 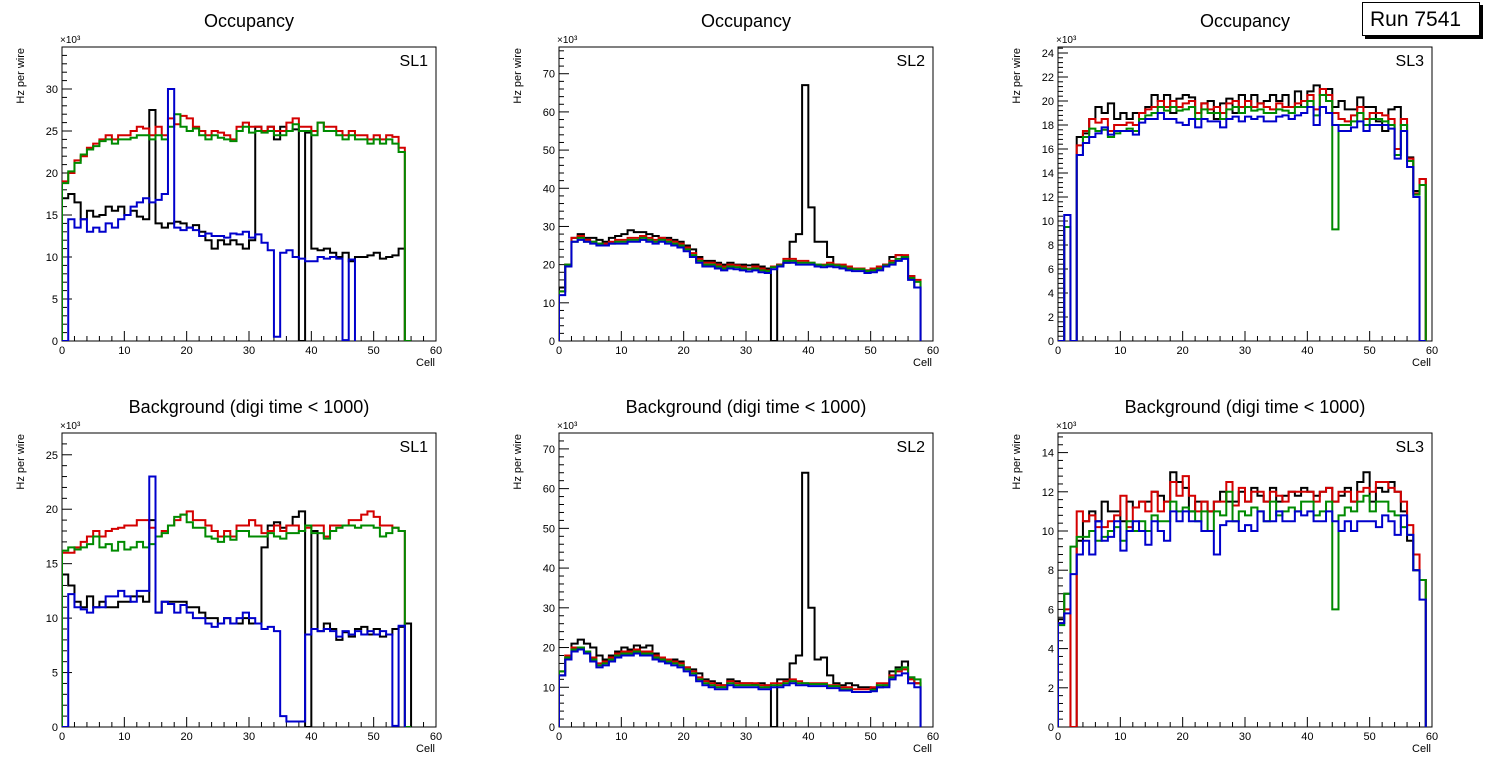 I want to click on superlayer-tag: SL1, so click(x=414, y=61).